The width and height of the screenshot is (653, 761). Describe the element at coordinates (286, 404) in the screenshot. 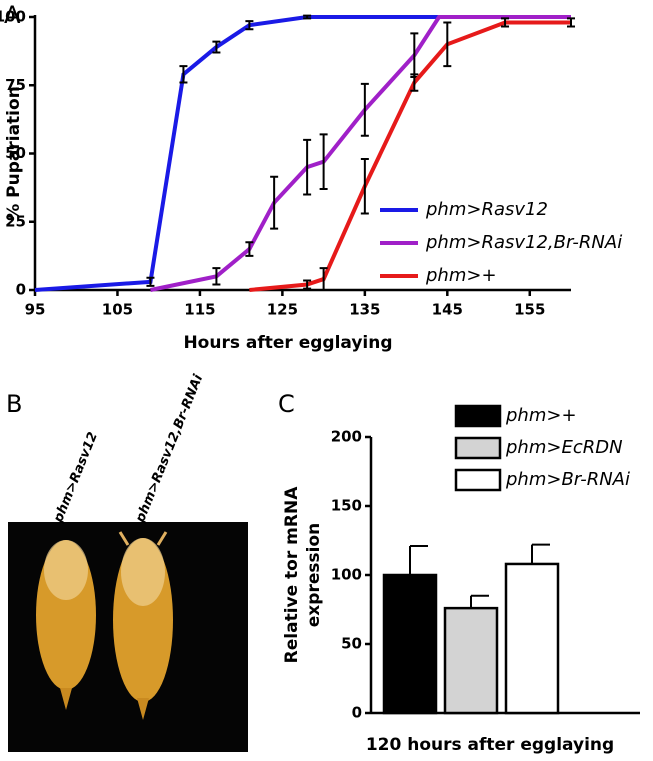

I see `panel-label: C` at that location.